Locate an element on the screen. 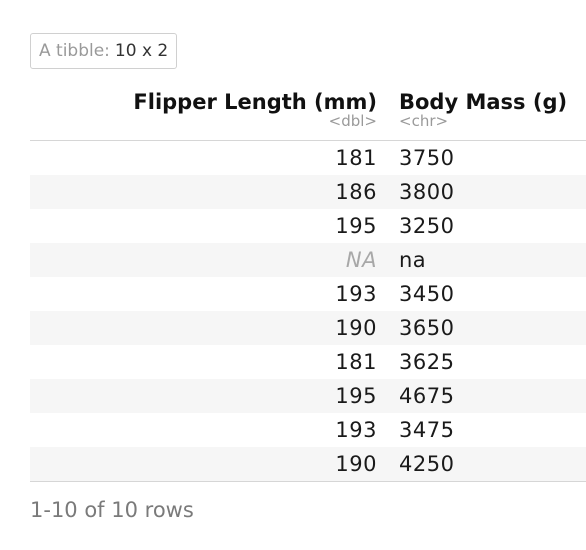 The height and width of the screenshot is (550, 586). cell-body-mass: 3625 is located at coordinates (427, 362).